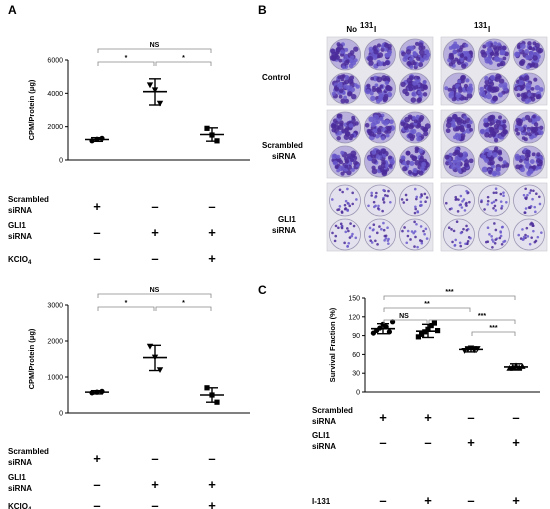  Describe the element at coordinates (351, 29) in the screenshot. I see `colony-col-head-no-text: No` at that location.